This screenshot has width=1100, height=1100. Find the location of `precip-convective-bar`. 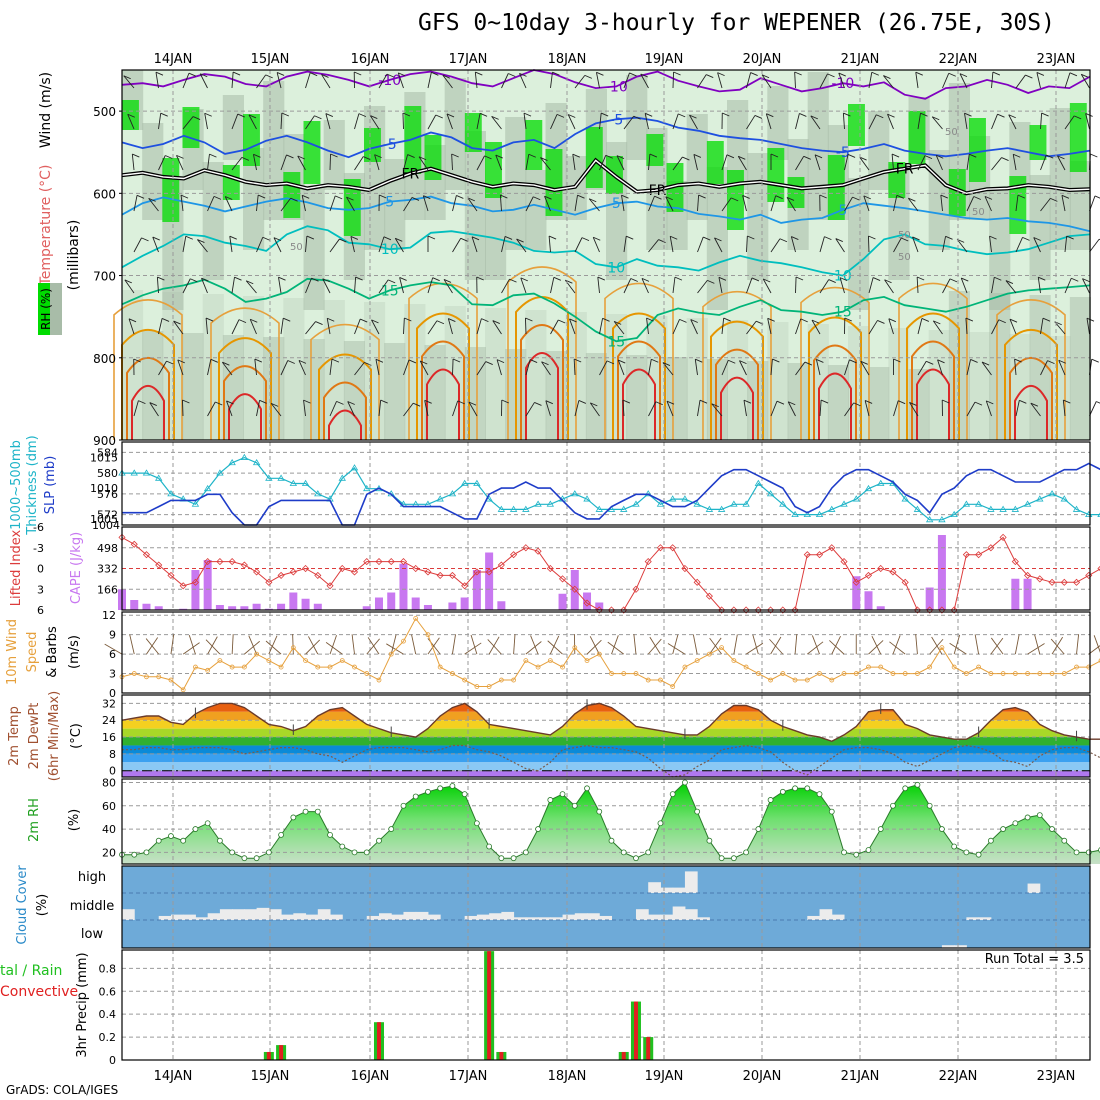

precip-convective-bar is located at coordinates (623, 1055).